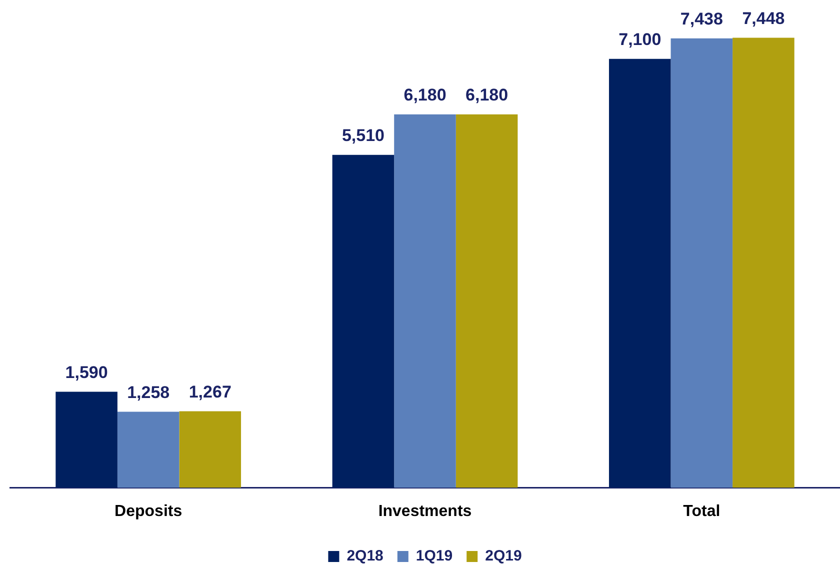 The width and height of the screenshot is (840, 582). I want to click on legend-label: 1Q19, so click(434, 556).